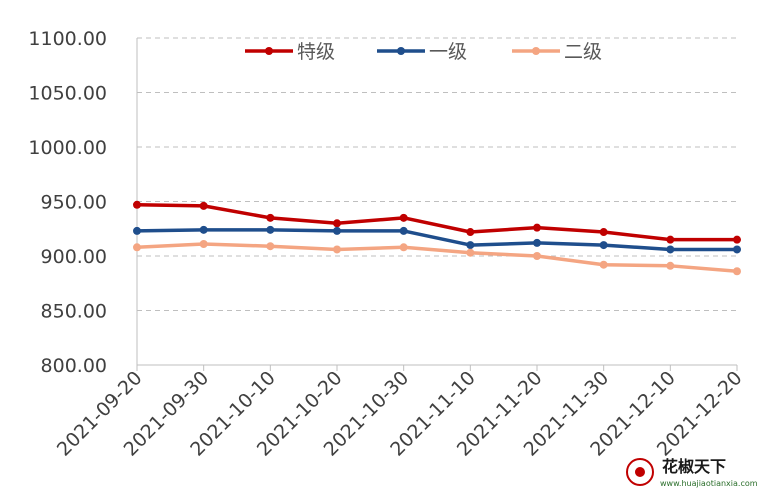 This screenshot has height=501, width=774. I want to click on legend-label: 一级, so click(448, 52).